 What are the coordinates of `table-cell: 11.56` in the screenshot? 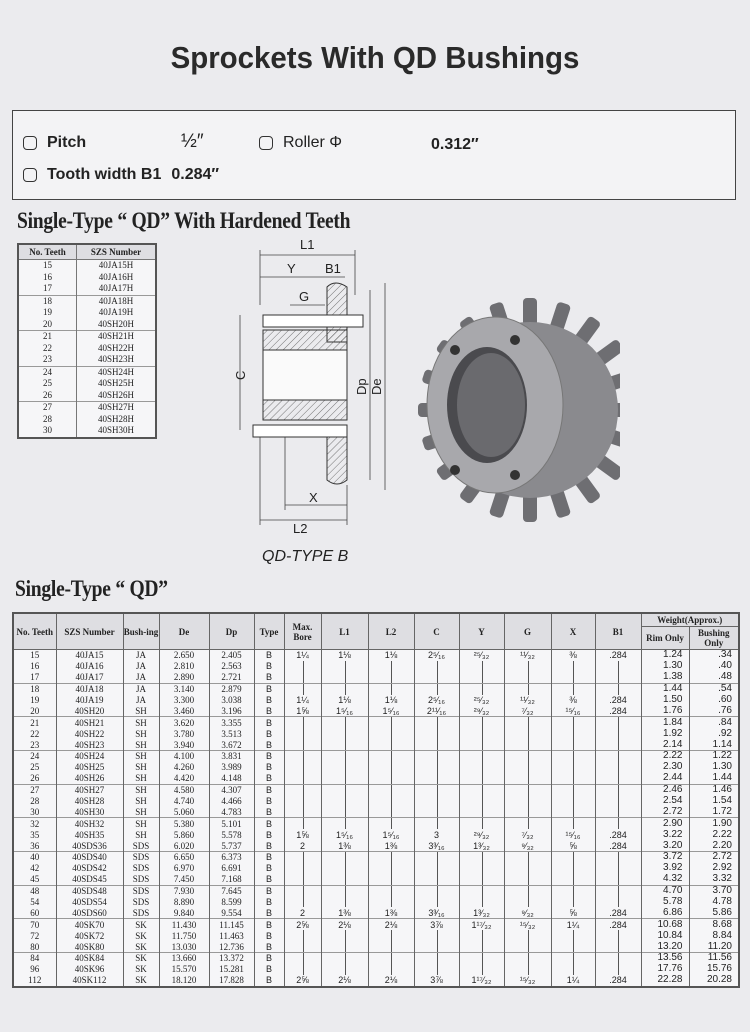 It's located at (714, 958).